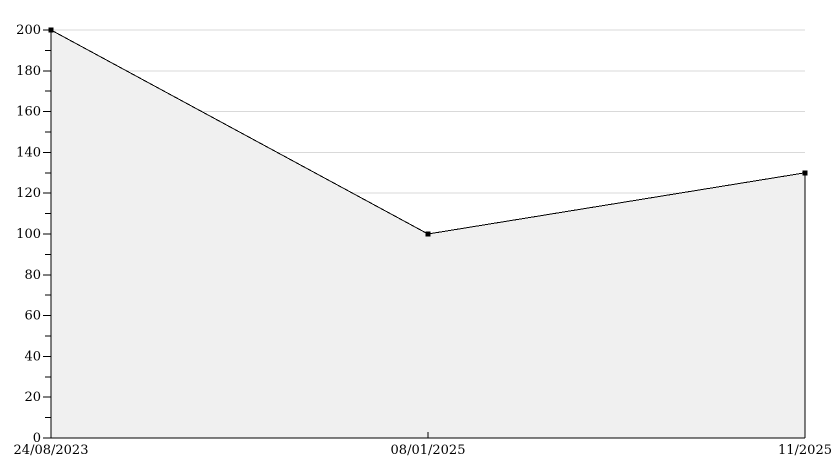 This screenshot has width=834, height=468. What do you see at coordinates (805, 450) in the screenshot?
I see `x-axis-label: 11/2025` at bounding box center [805, 450].